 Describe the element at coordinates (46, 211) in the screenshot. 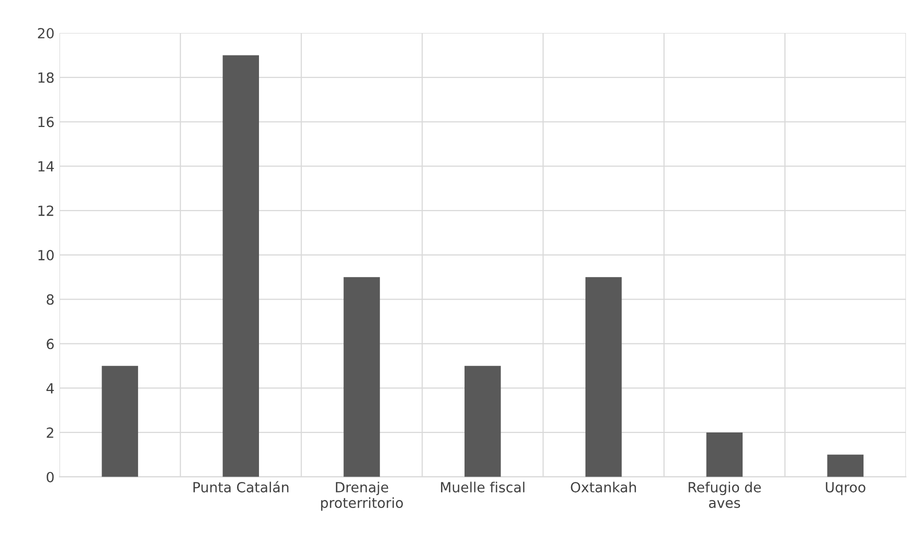

I see `y-tick-label: 12` at that location.